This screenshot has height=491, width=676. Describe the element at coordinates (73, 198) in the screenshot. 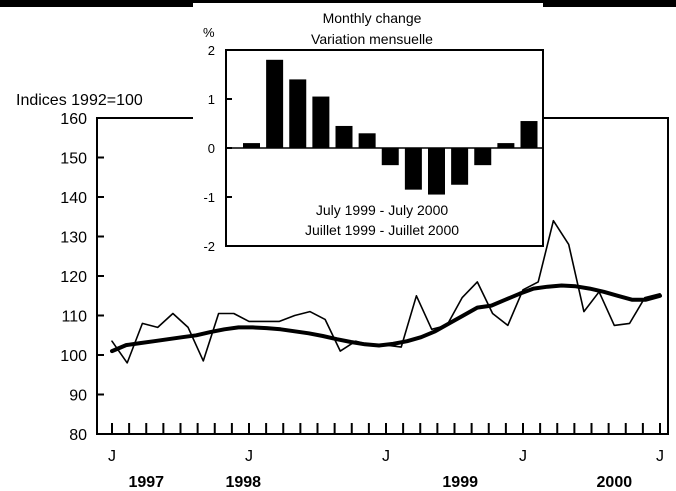

I see `main-y-tick-label: 140` at that location.